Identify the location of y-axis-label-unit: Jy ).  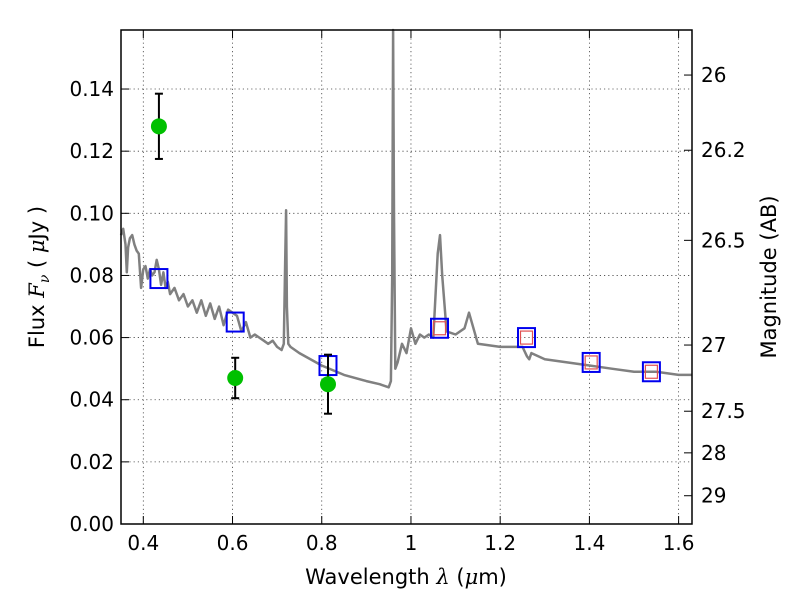
(37, 224).